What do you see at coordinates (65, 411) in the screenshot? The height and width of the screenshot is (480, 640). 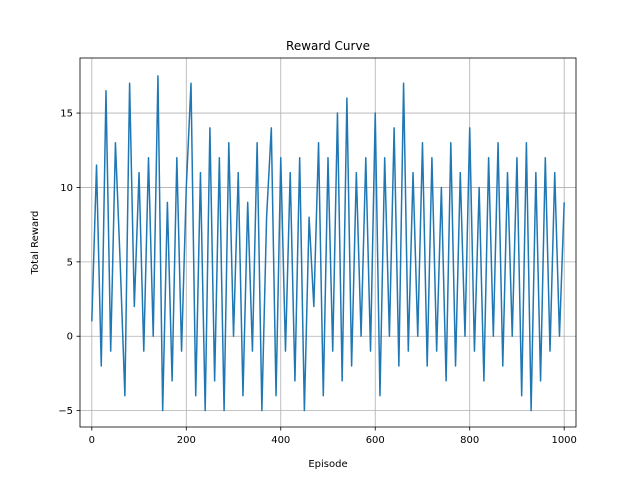 I see `y-tick-label: −5` at bounding box center [65, 411].